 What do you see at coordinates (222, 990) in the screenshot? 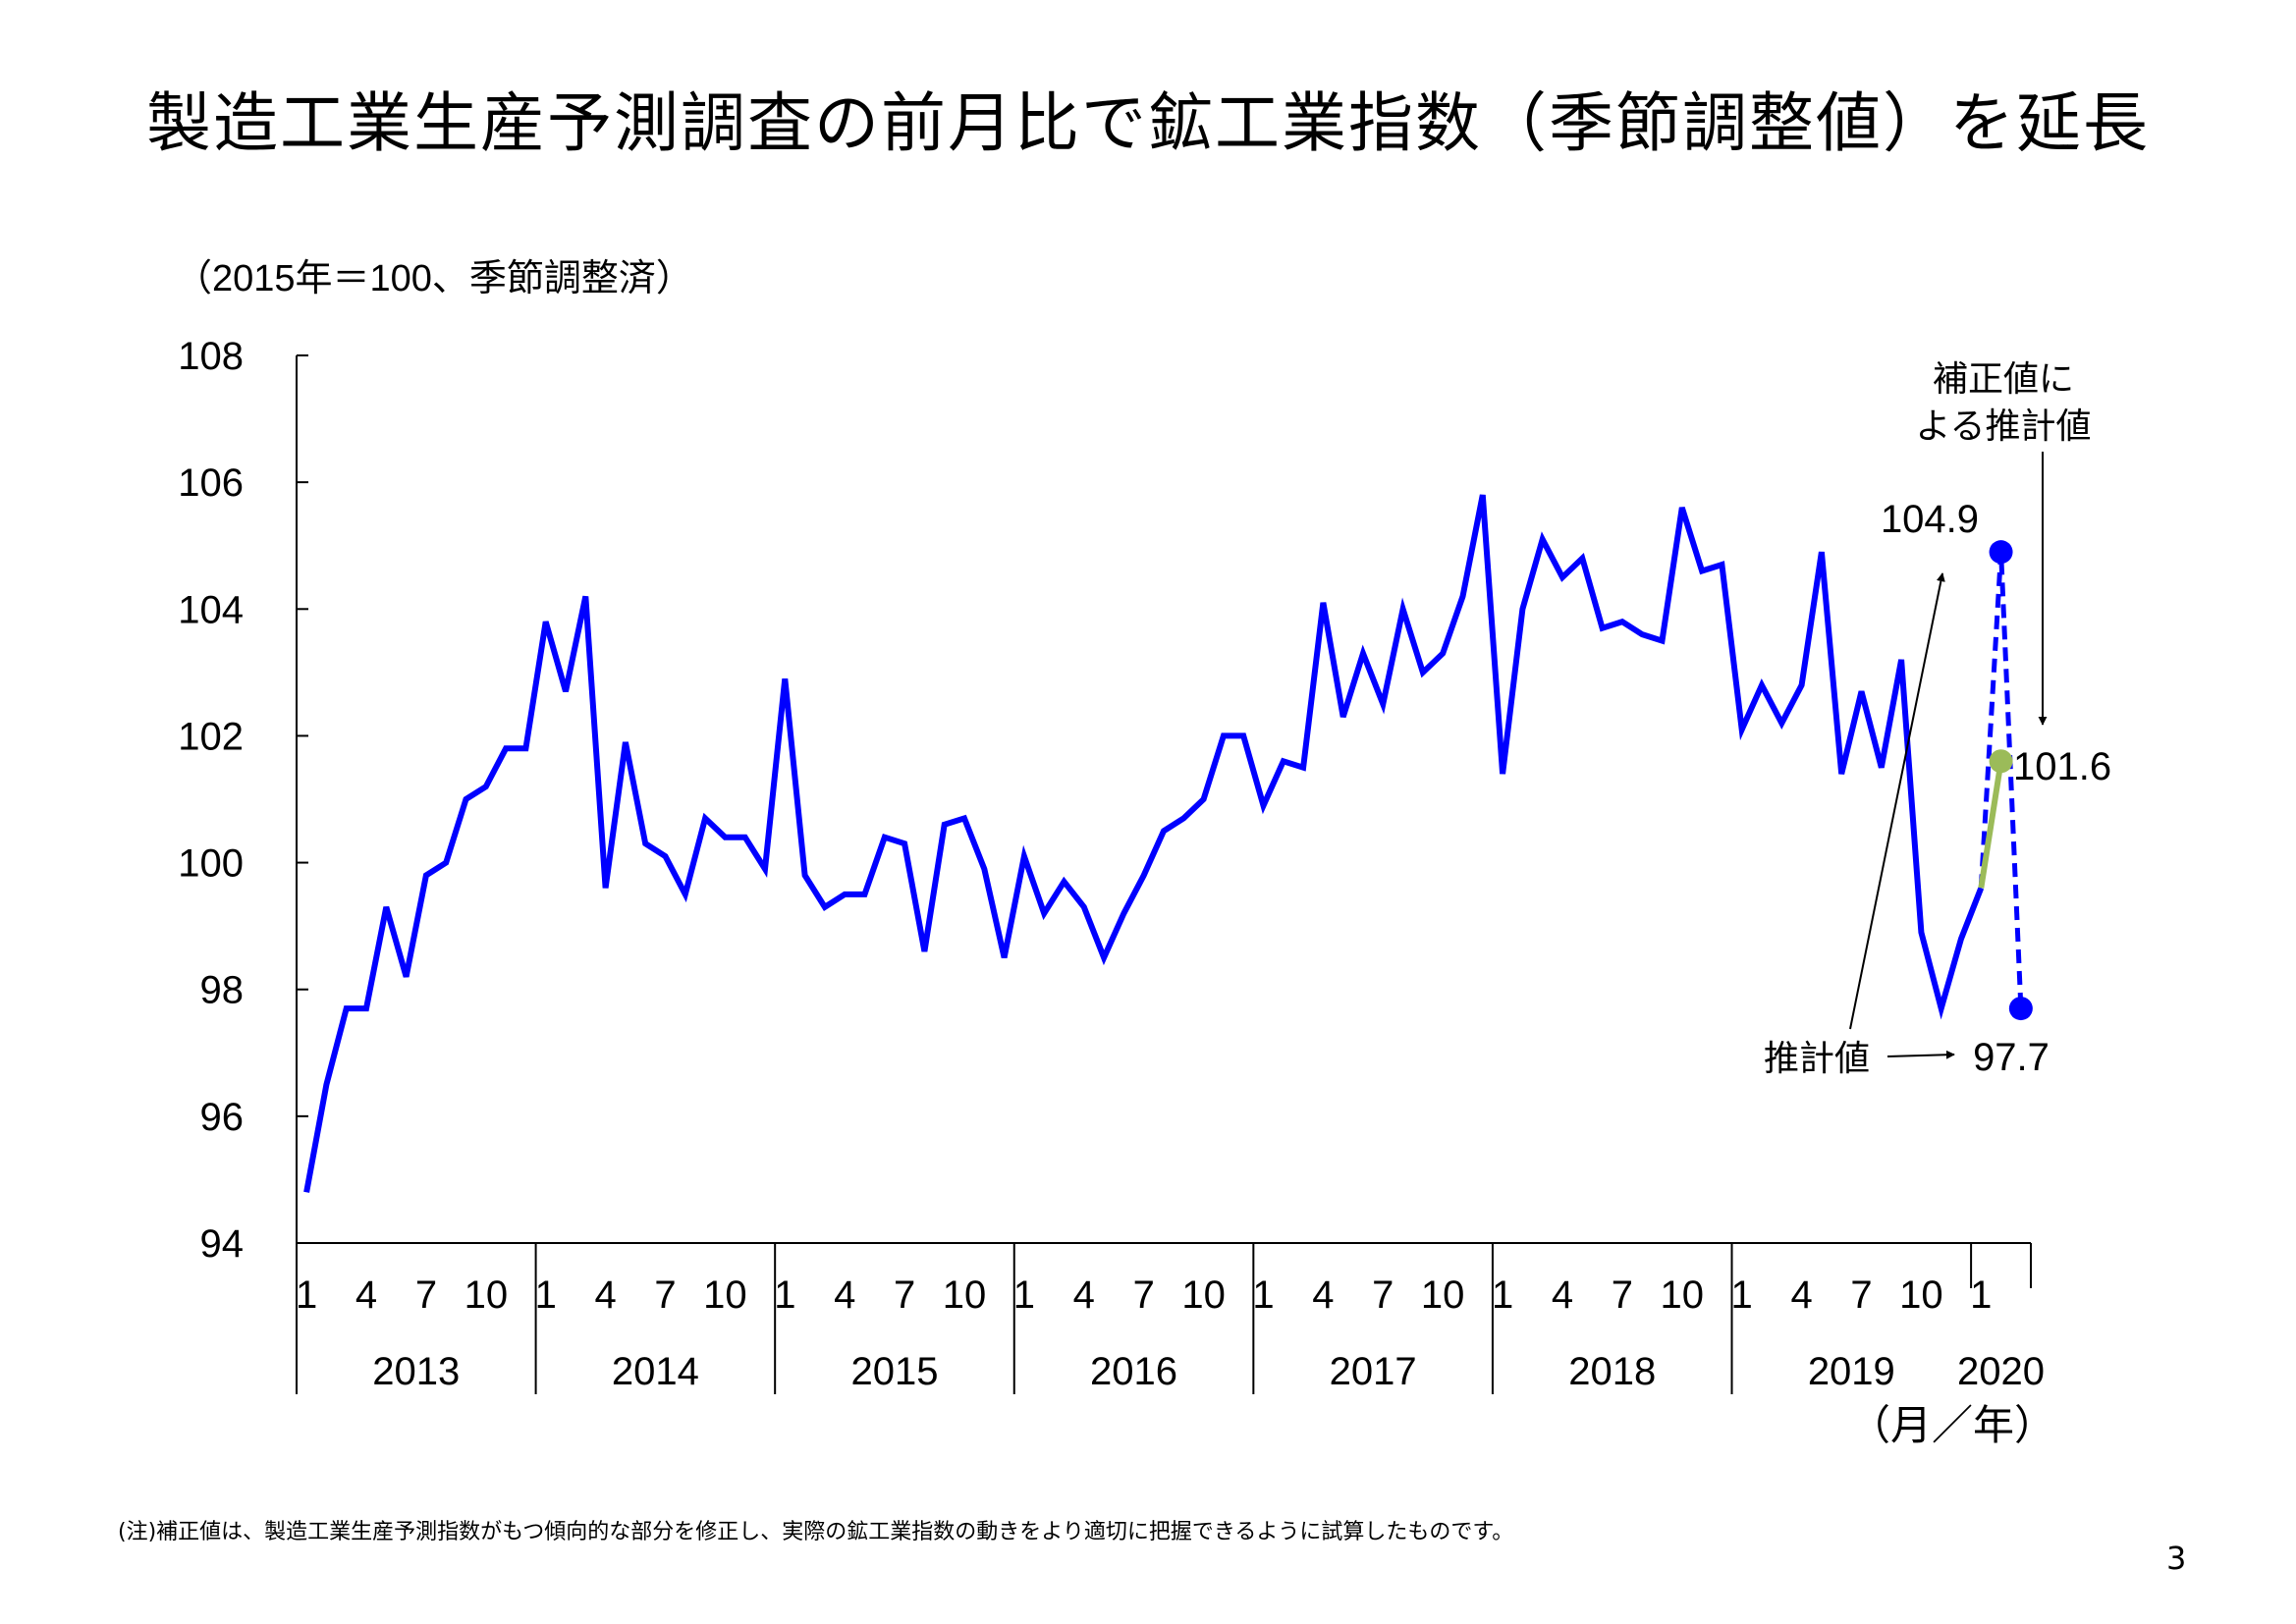
I see `y-tick-label: 98` at bounding box center [222, 990].